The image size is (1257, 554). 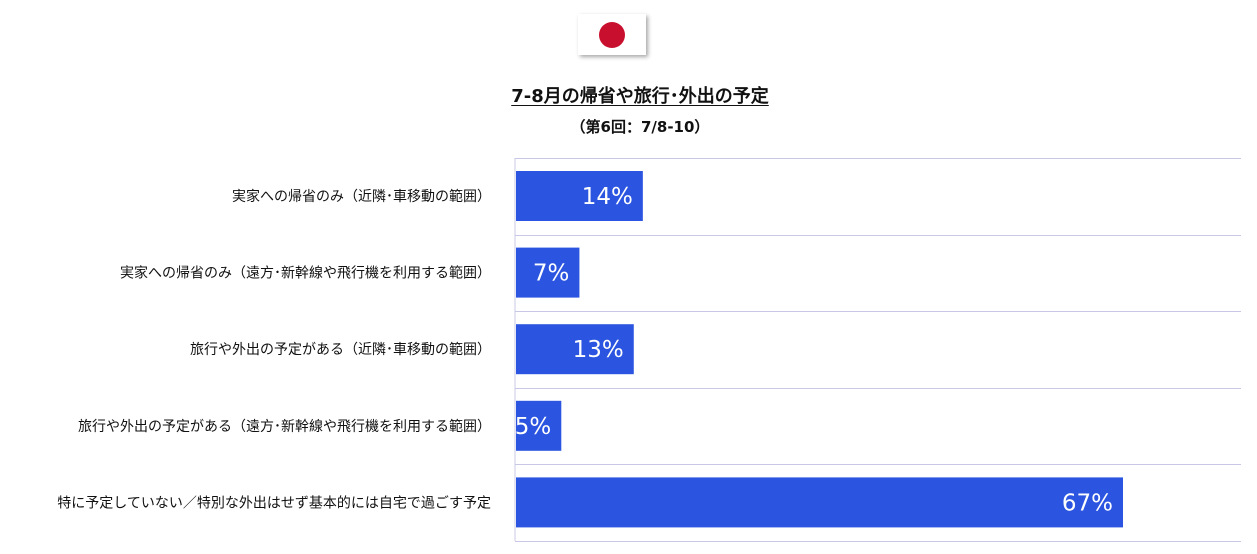 I want to click on category-label: 旅行や外出の予定がある（近隣･車移動の範囲）, so click(x=340, y=349).